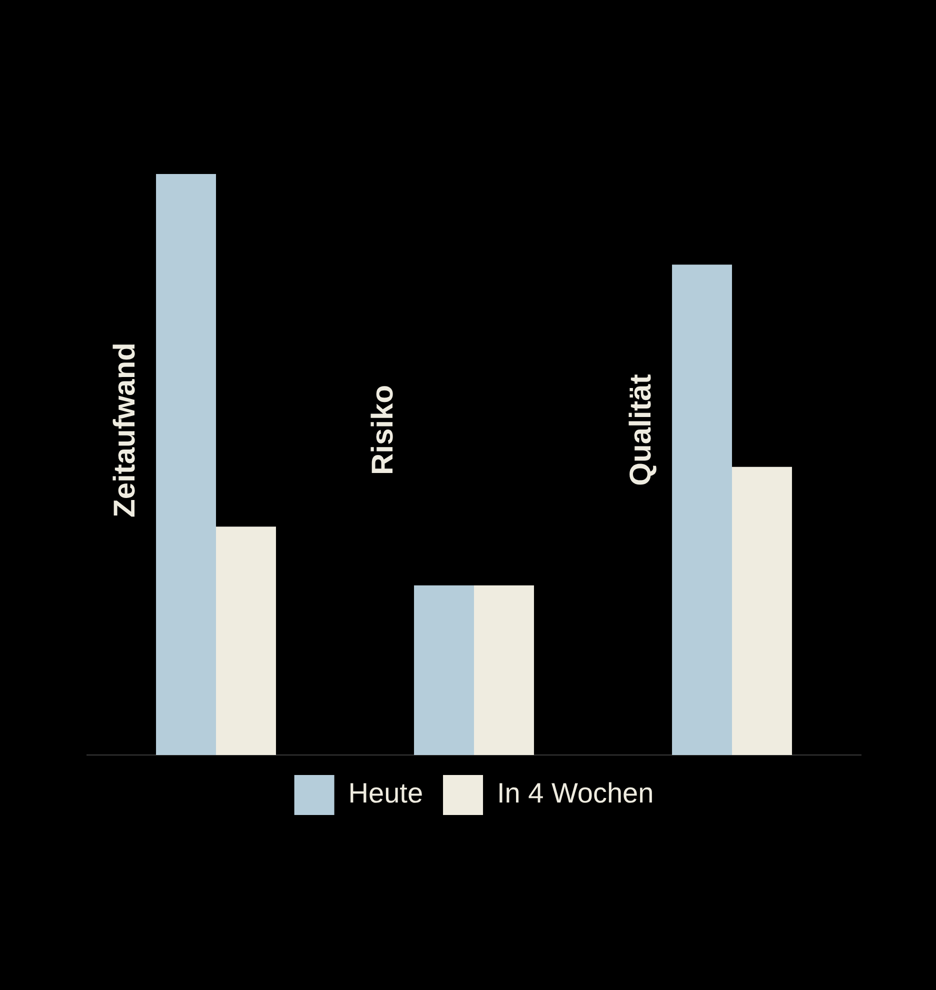 This screenshot has width=936, height=990. Describe the element at coordinates (125, 430) in the screenshot. I see `x-tick-label: Zeitaufwand` at that location.